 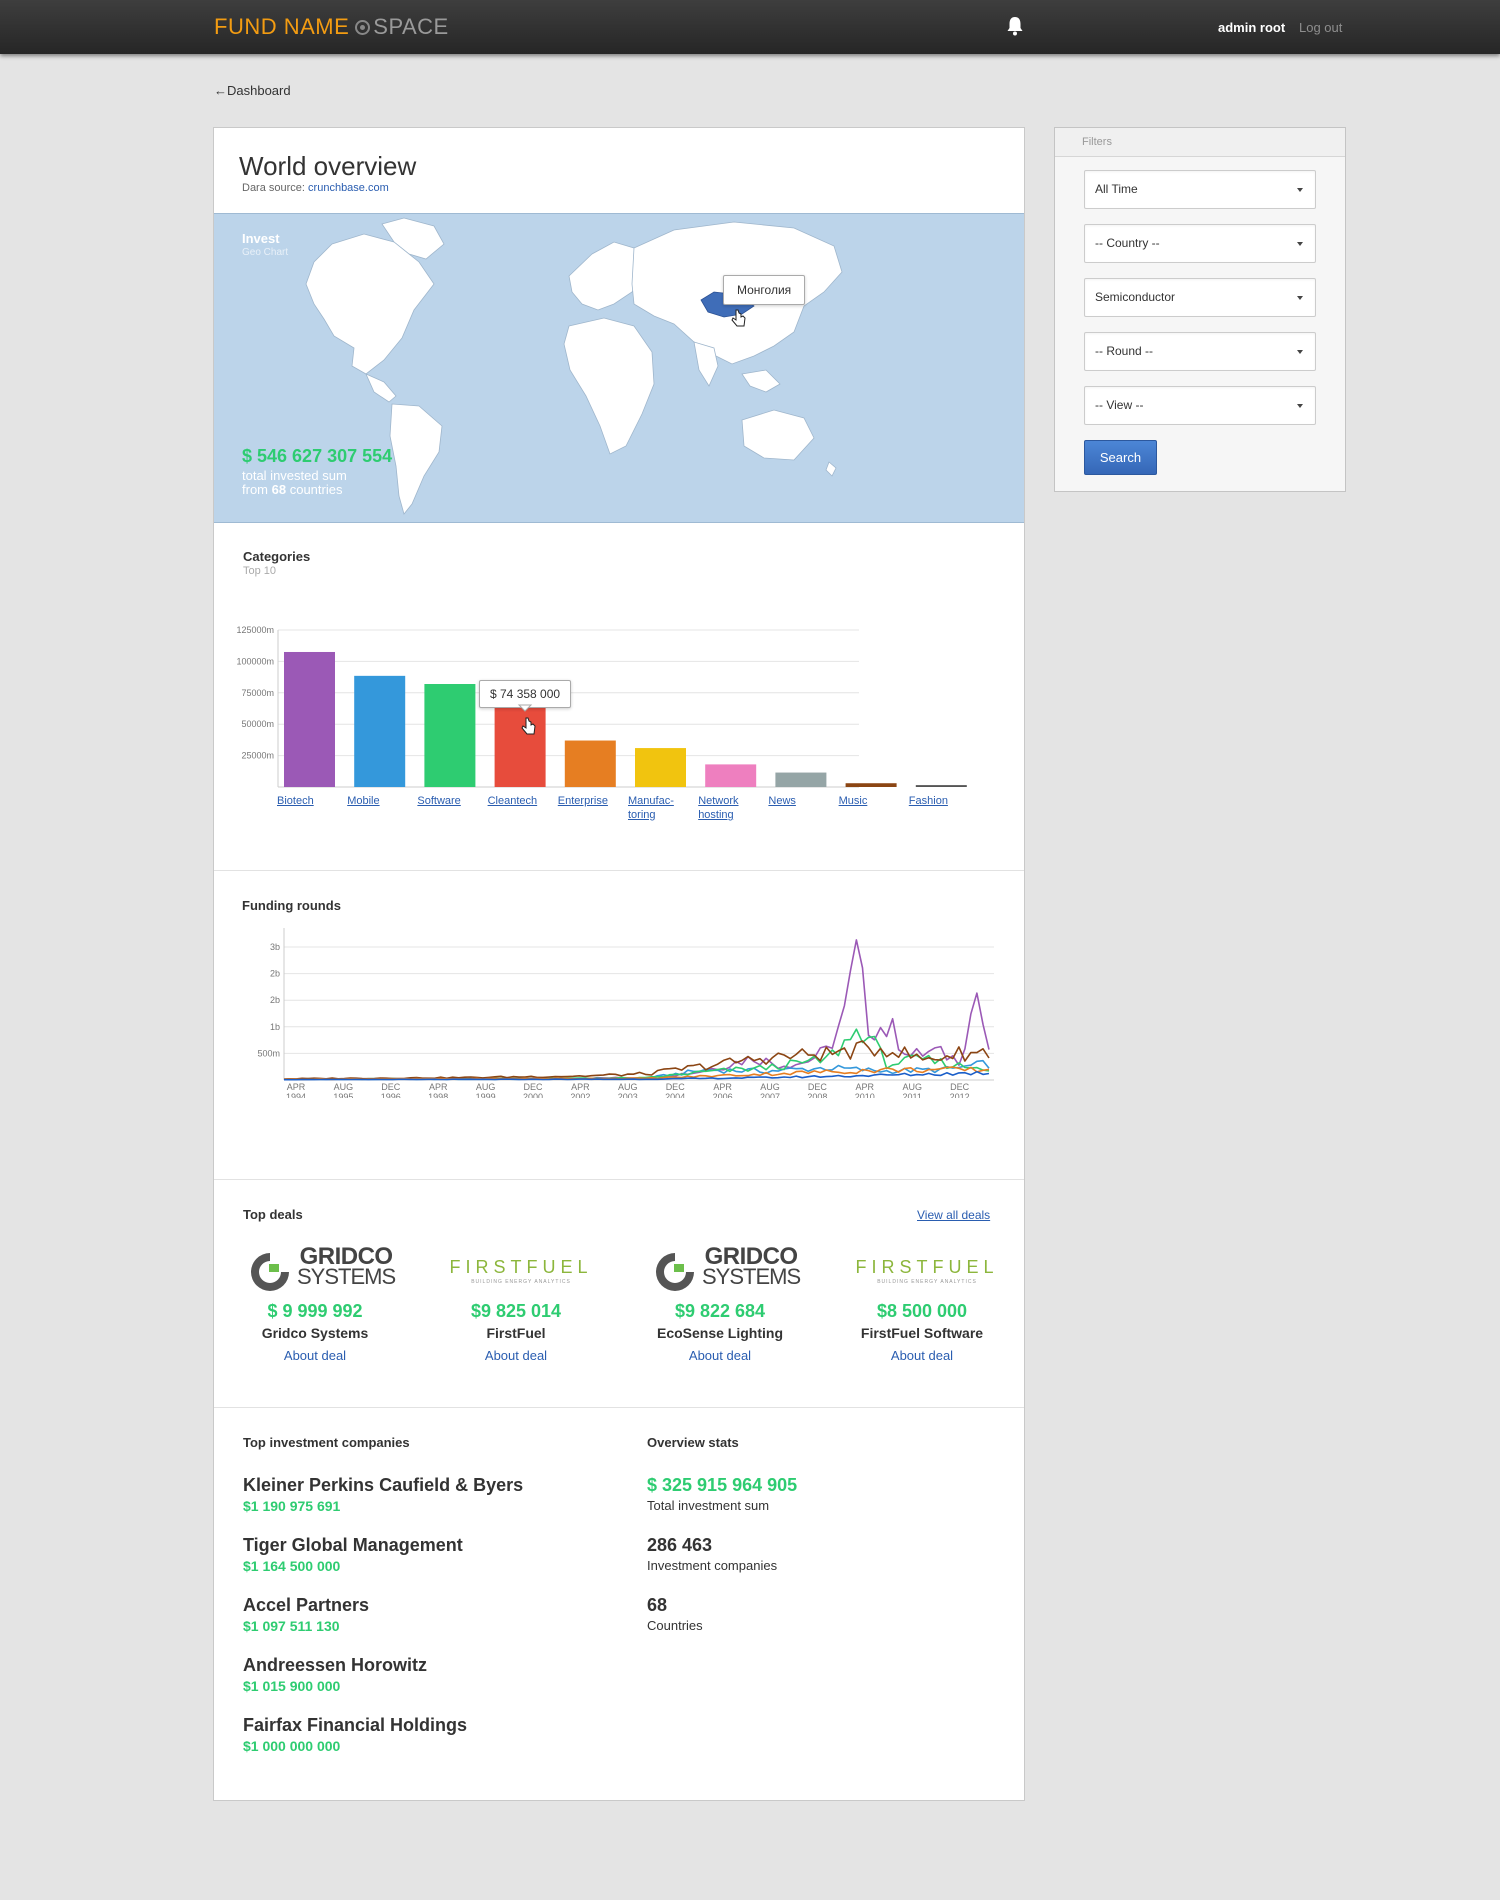 I want to click on x-tick-label: 2006, so click(x=723, y=1095).